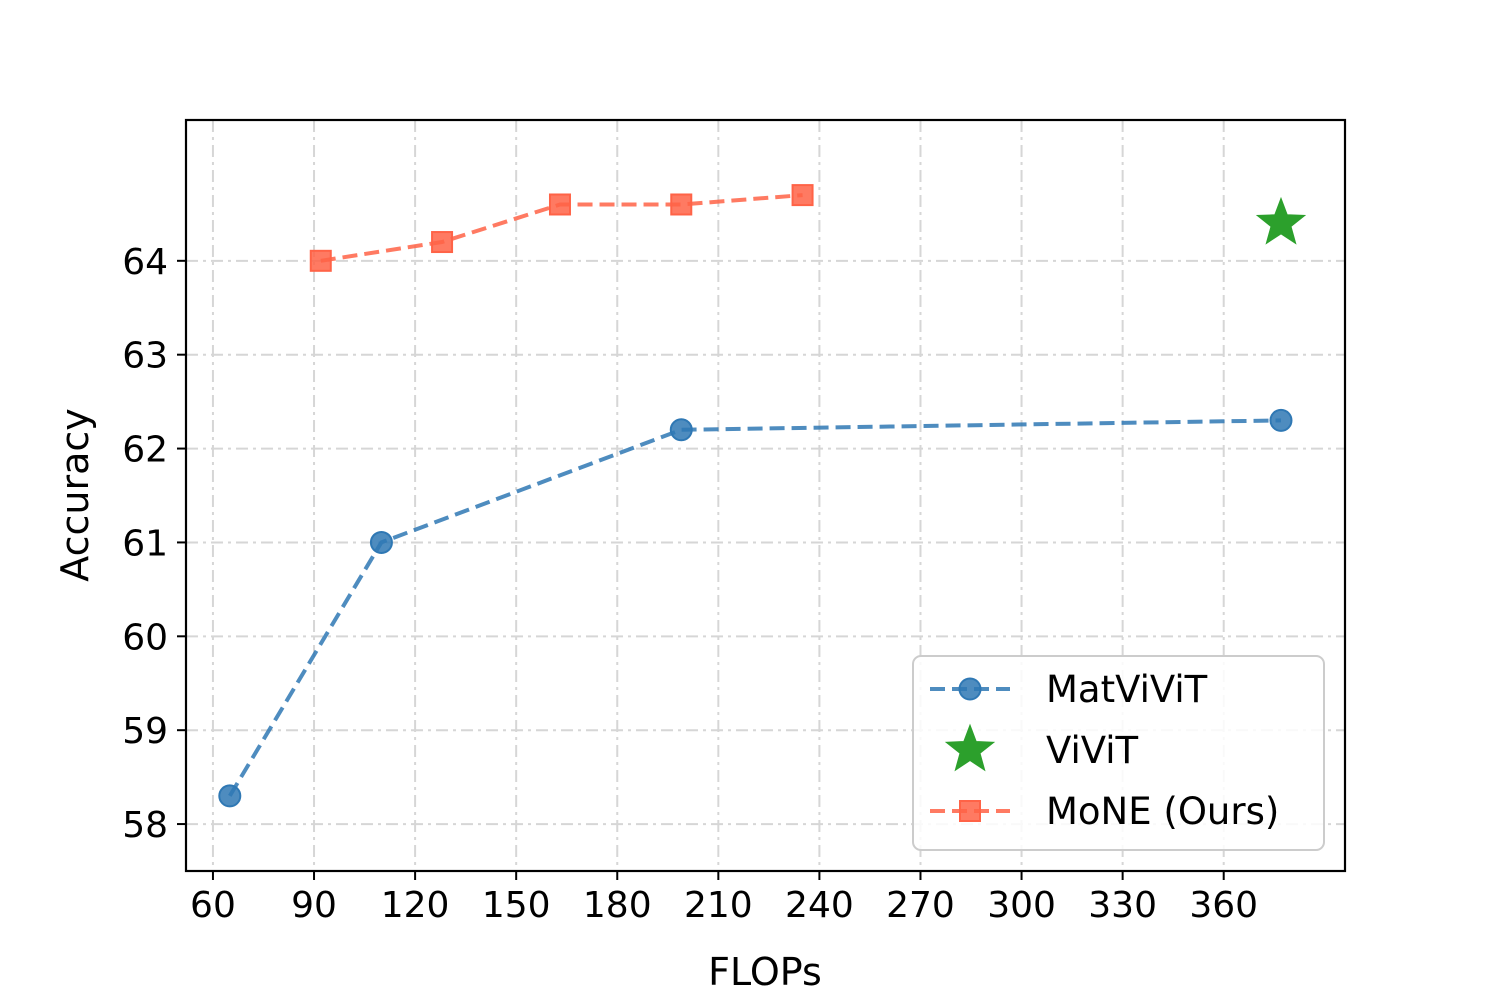 The height and width of the screenshot is (997, 1495). What do you see at coordinates (561, 228) in the screenshot?
I see `series-mone-ours` at bounding box center [561, 228].